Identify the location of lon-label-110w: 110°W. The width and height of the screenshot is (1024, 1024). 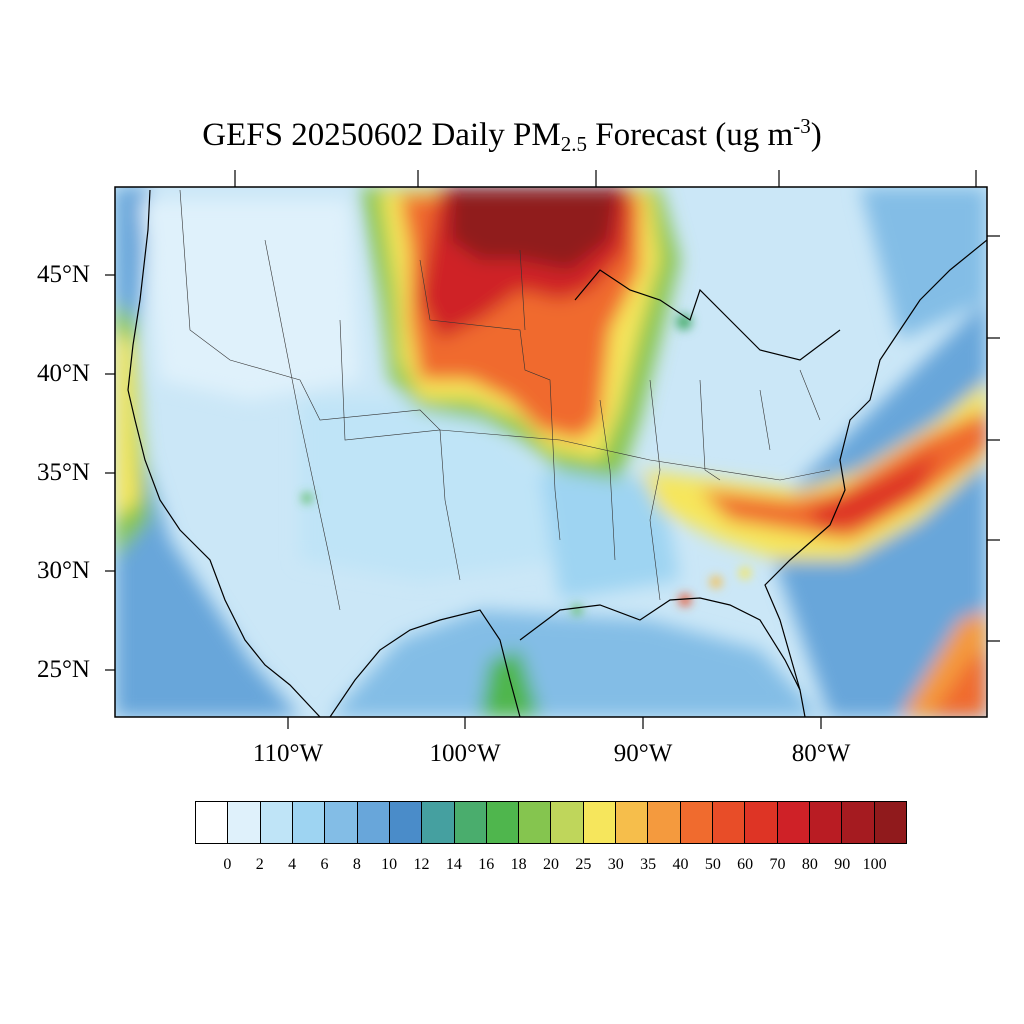
(288, 753).